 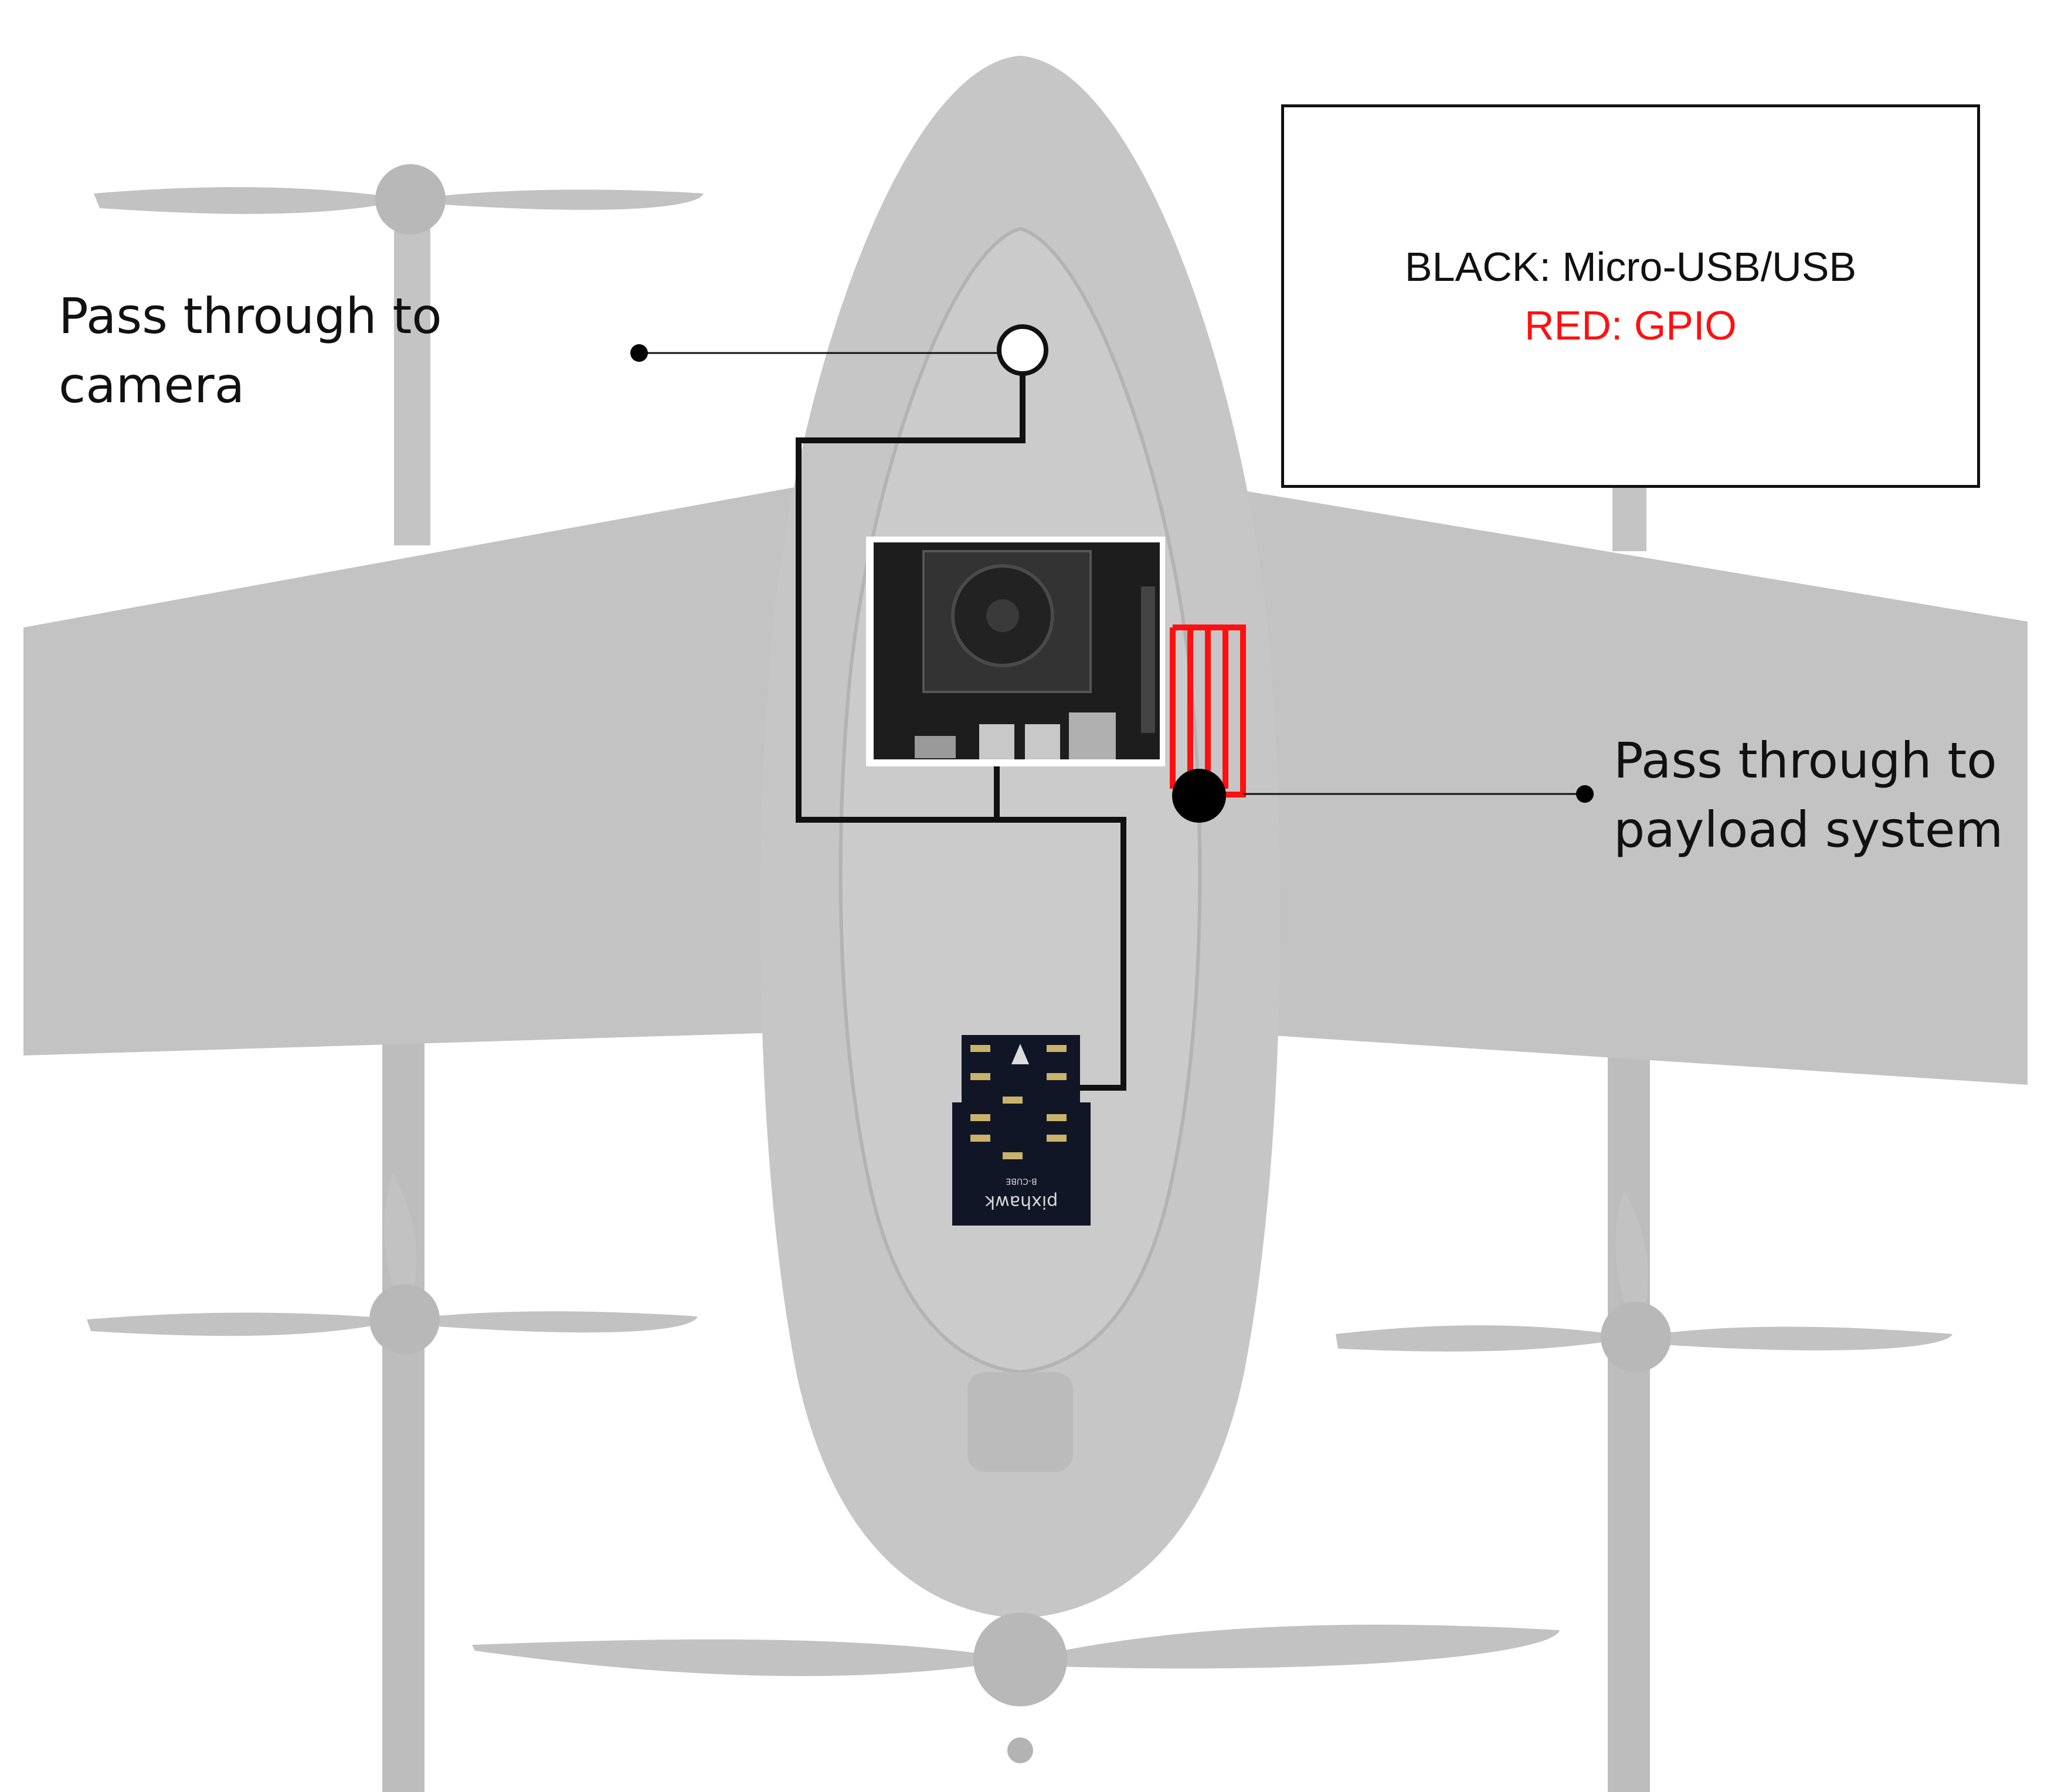 I want to click on right-rear-boom, so click(x=1629, y=1394).